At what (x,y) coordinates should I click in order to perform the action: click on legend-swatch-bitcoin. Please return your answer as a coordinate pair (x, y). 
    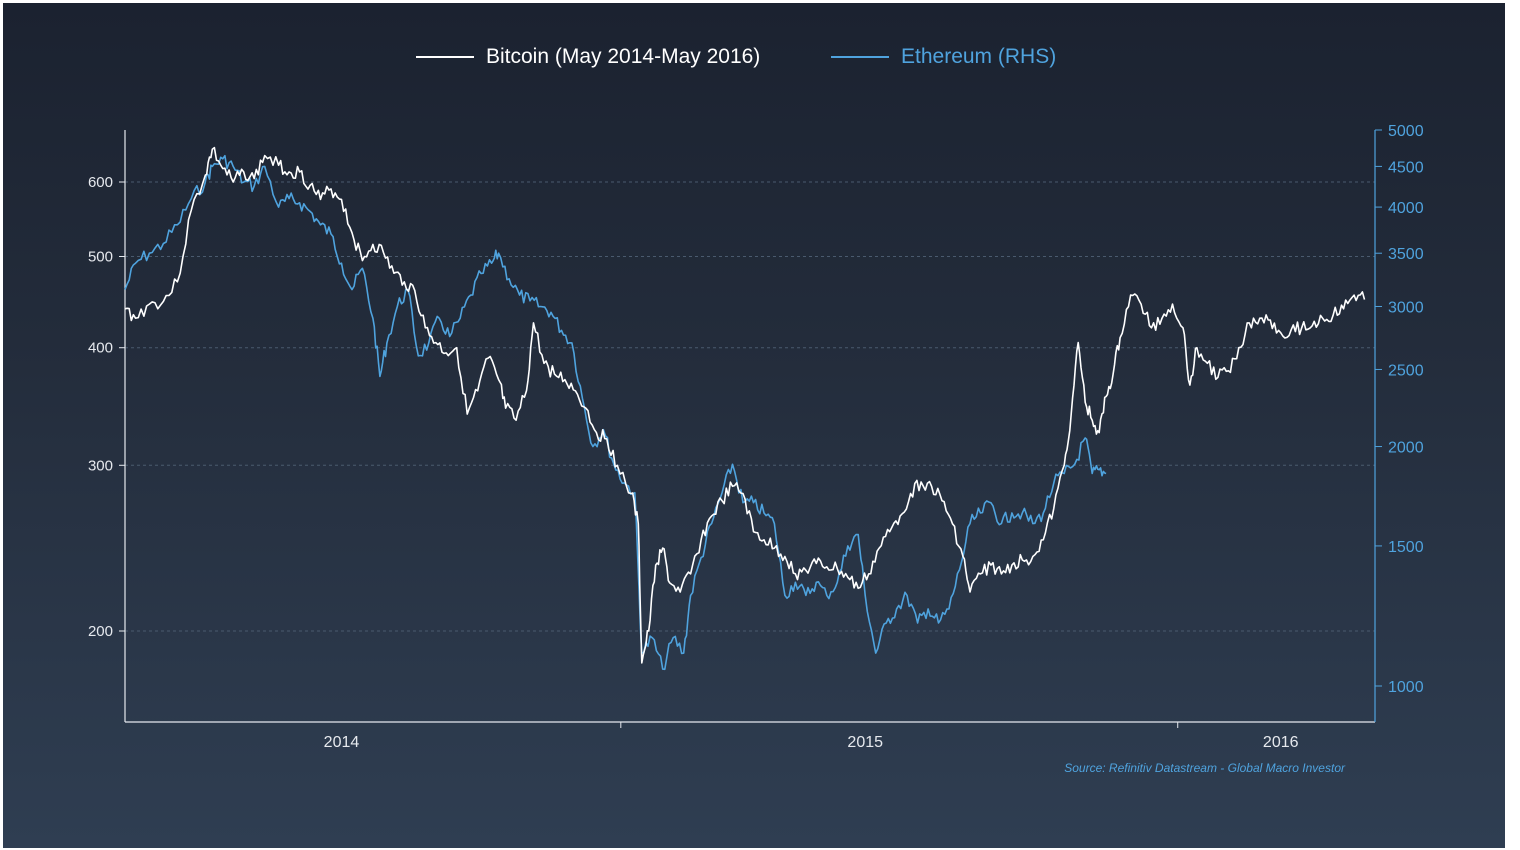
    Looking at the image, I should click on (445, 57).